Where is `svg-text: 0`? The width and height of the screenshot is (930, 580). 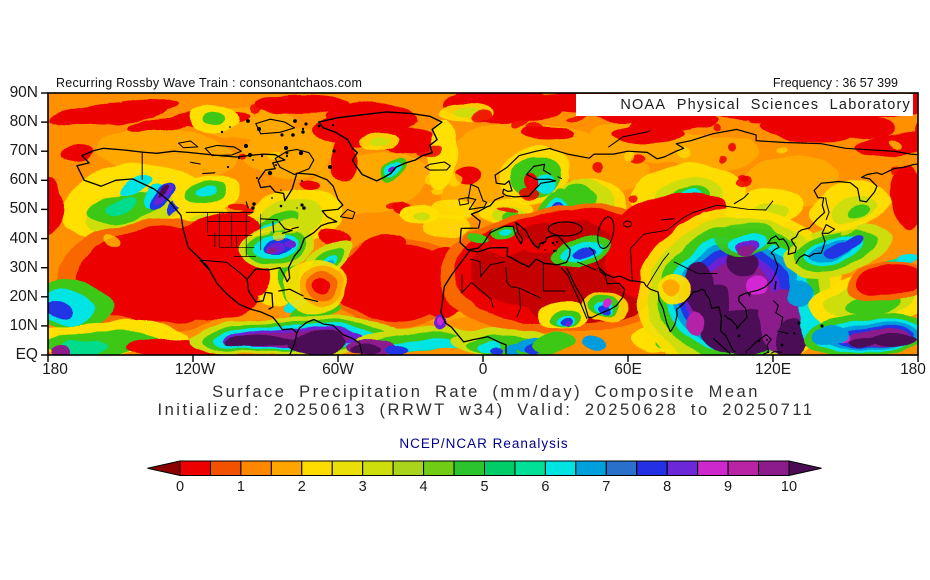 svg-text: 0 is located at coordinates (180, 487).